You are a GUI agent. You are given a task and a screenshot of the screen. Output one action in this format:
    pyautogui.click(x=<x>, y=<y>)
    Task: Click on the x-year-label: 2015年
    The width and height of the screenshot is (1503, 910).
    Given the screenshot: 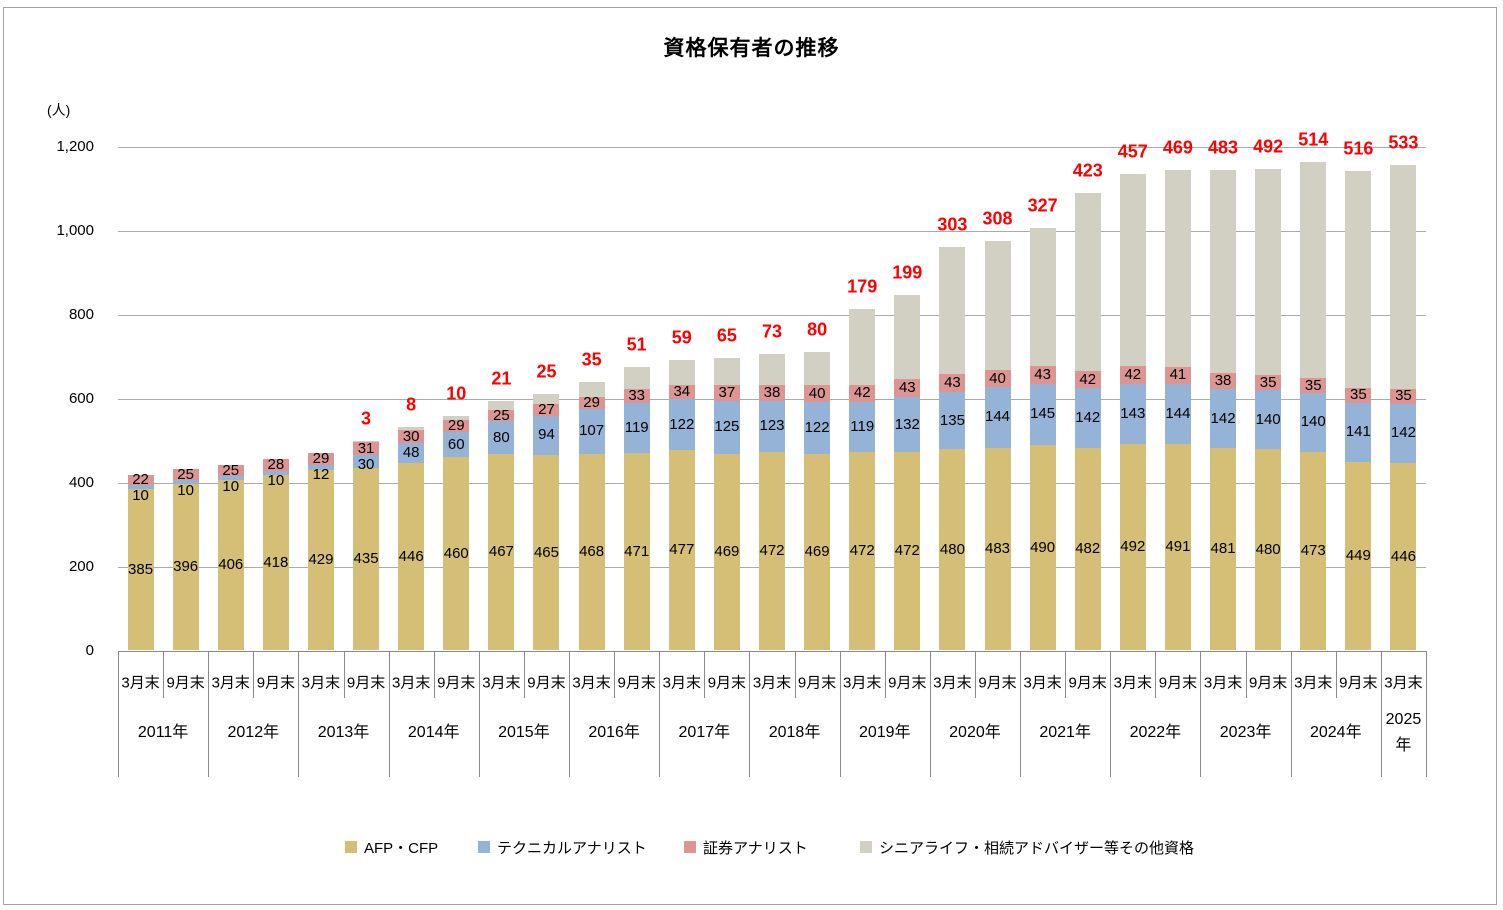 What is the action you would take?
    pyautogui.click(x=524, y=732)
    